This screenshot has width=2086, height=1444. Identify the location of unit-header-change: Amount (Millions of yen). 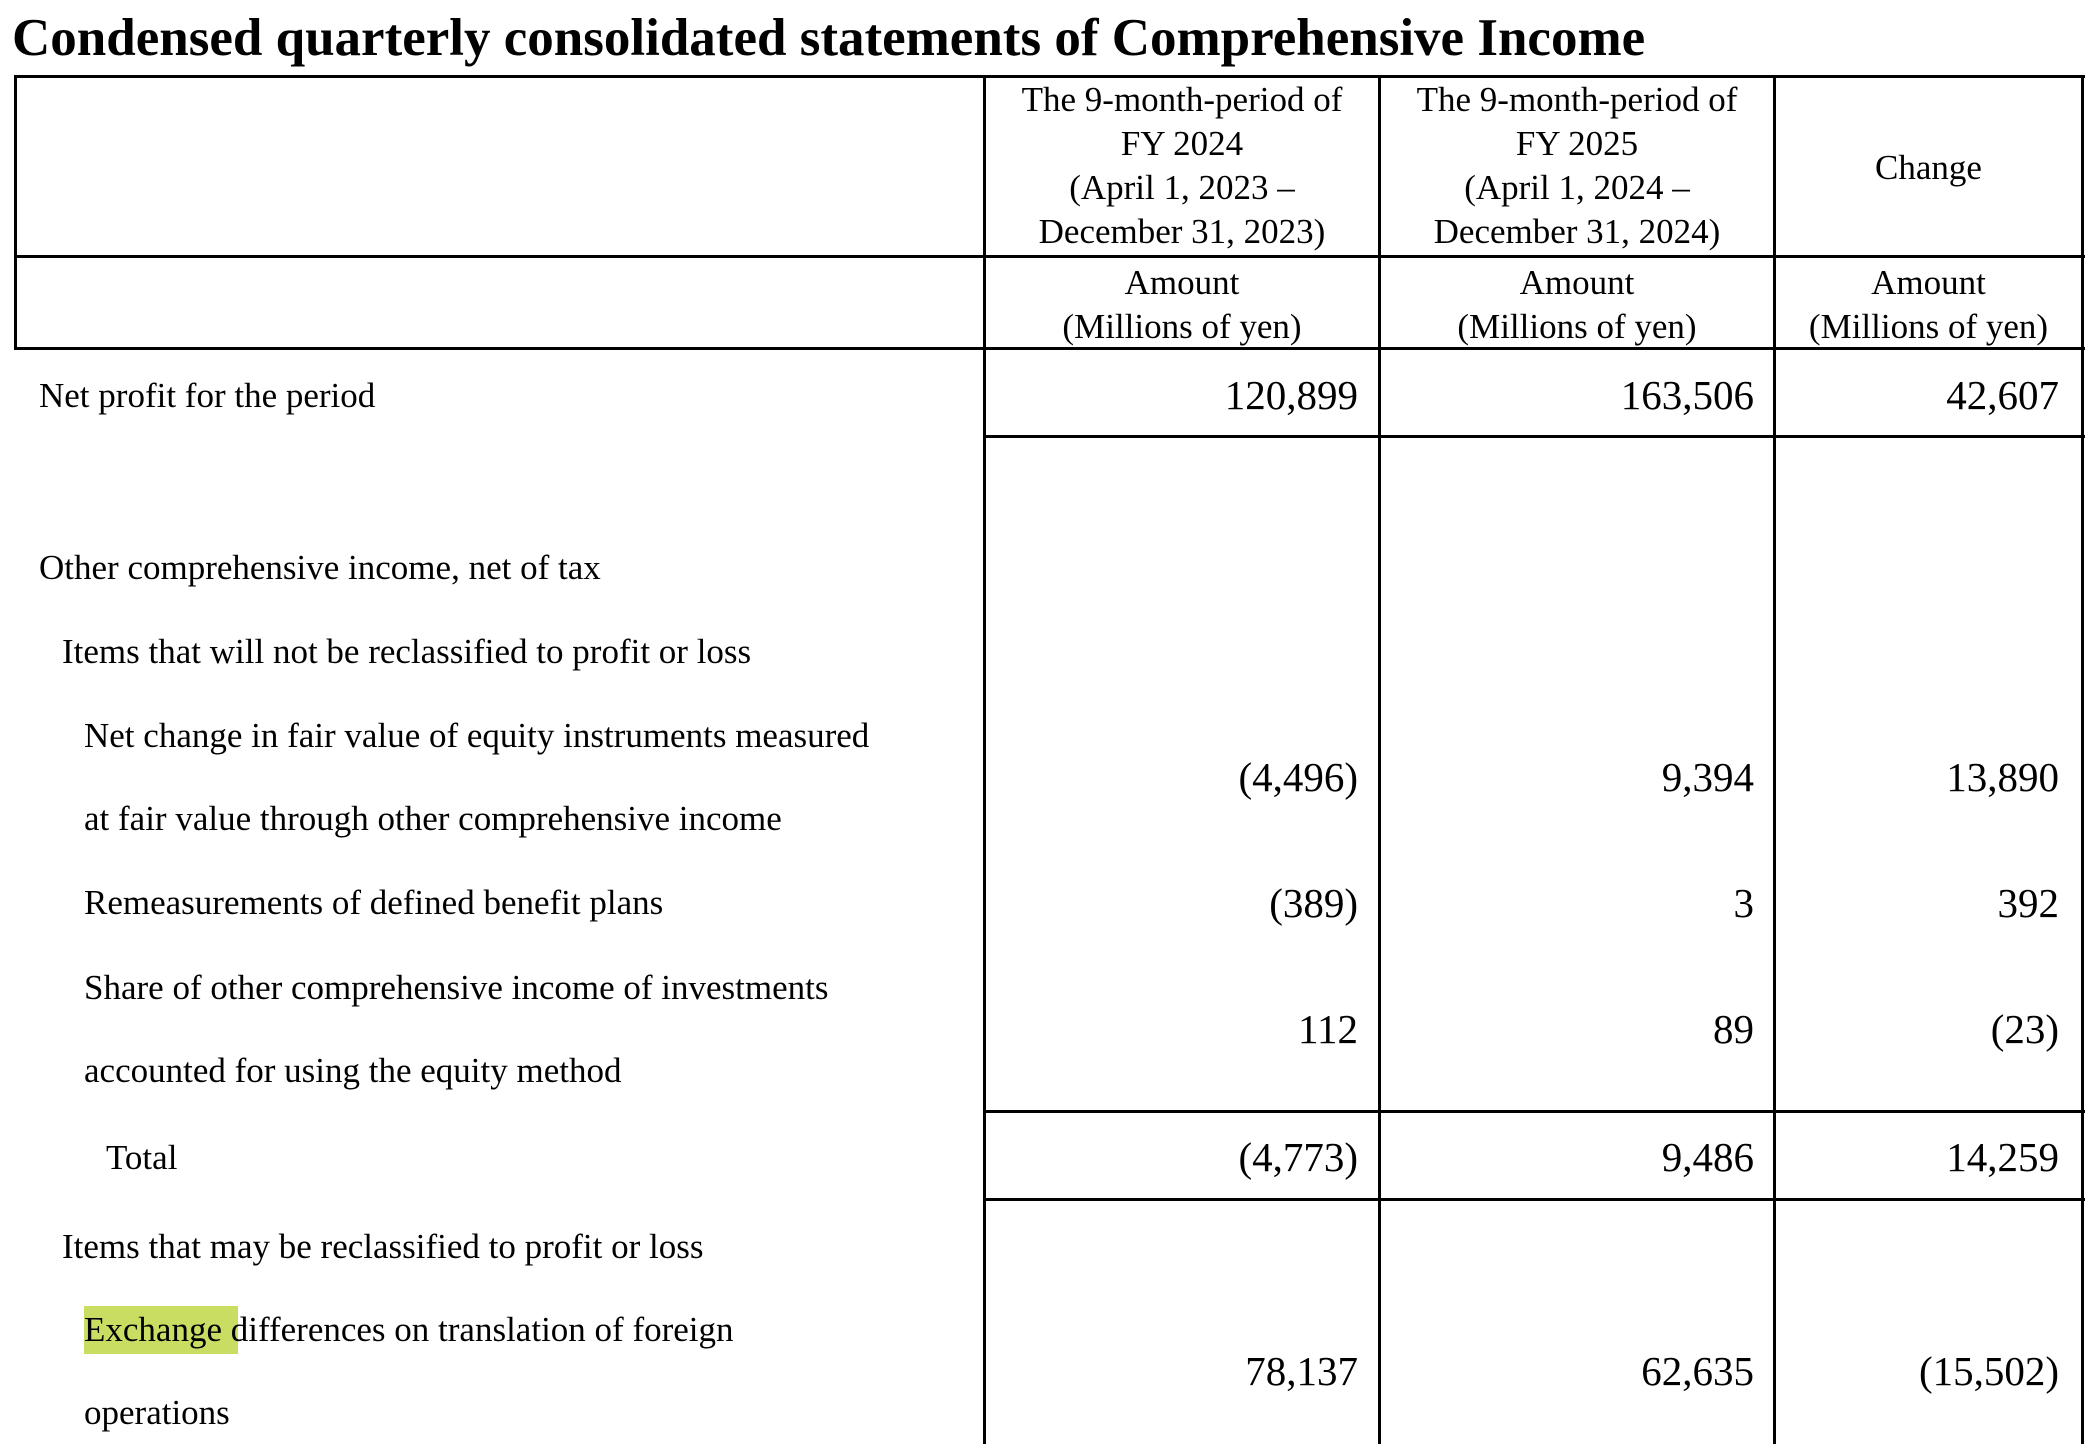
(1928, 305).